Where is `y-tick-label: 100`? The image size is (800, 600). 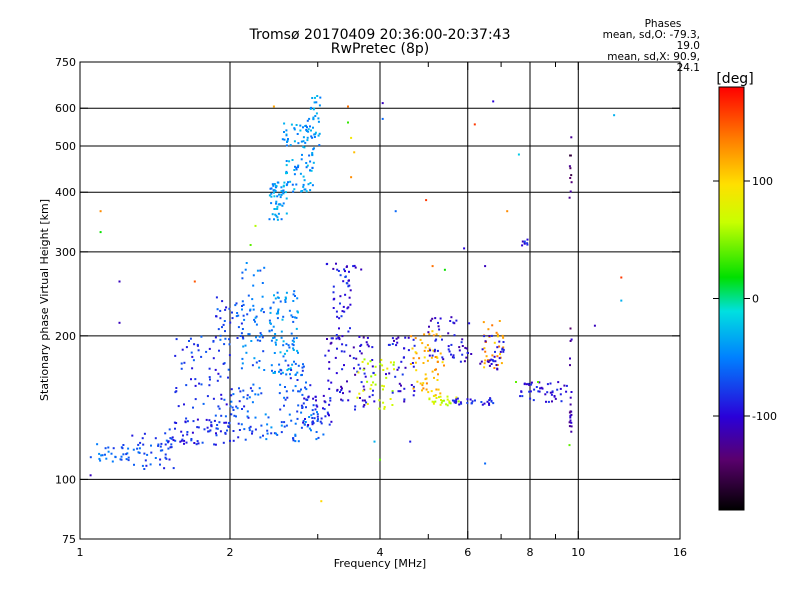 y-tick-label: 100 is located at coordinates (65, 479).